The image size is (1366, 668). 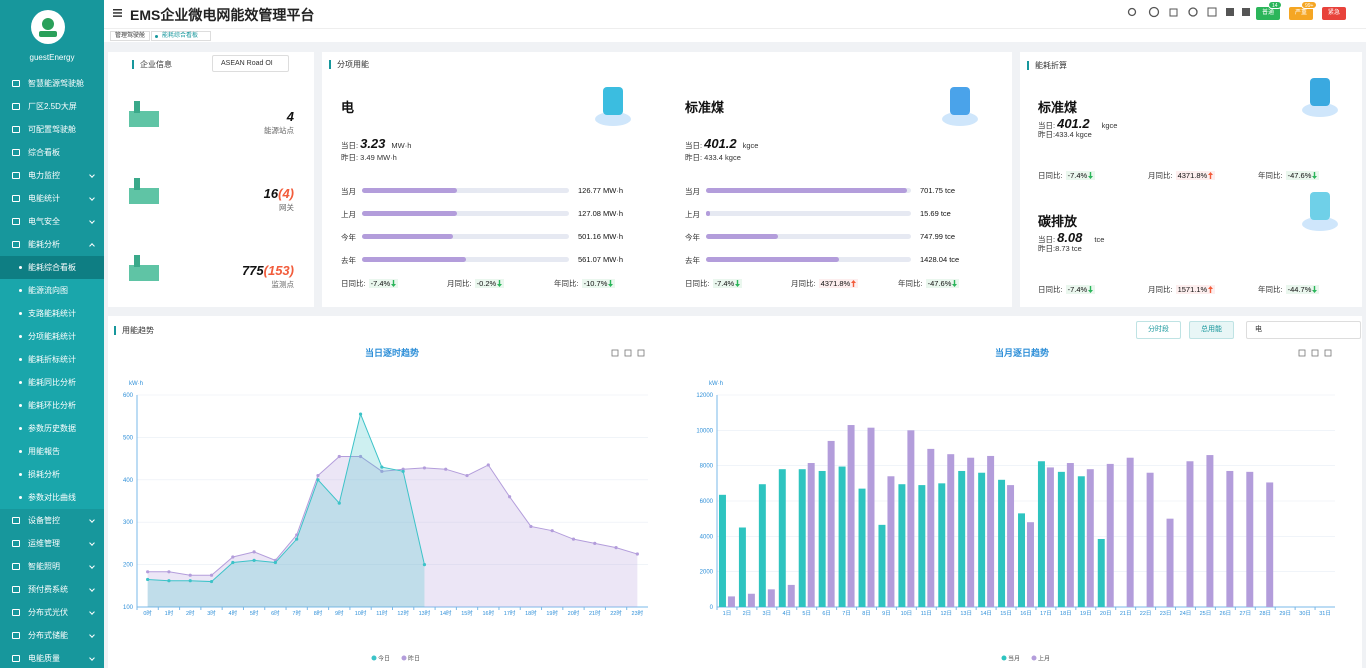 What do you see at coordinates (611, 283) in the screenshot?
I see `arrow` at bounding box center [611, 283].